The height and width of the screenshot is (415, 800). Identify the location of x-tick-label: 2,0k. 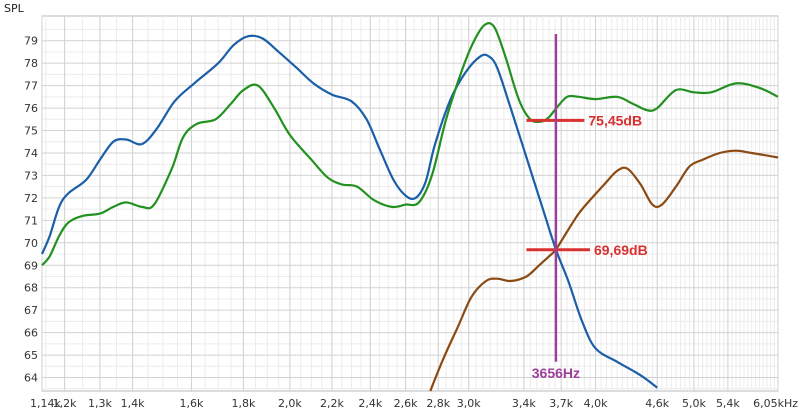
(290, 403).